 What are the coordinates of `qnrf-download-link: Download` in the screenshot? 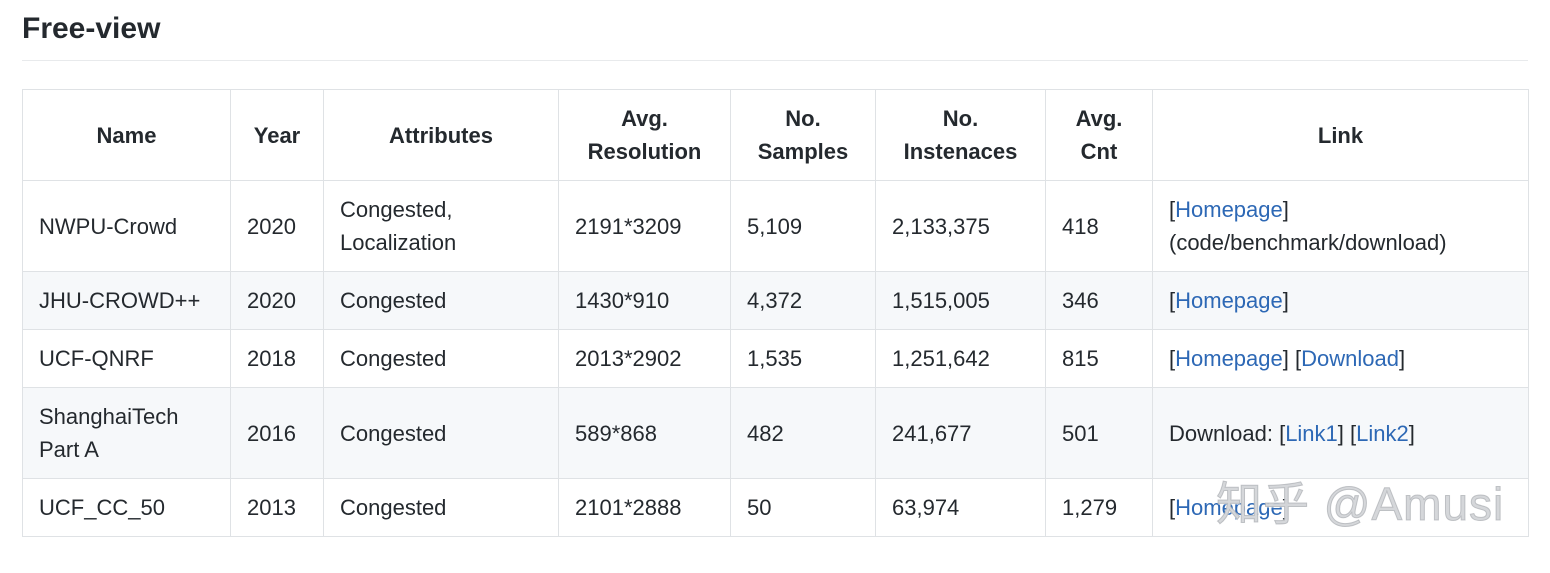 It's located at (1350, 358).